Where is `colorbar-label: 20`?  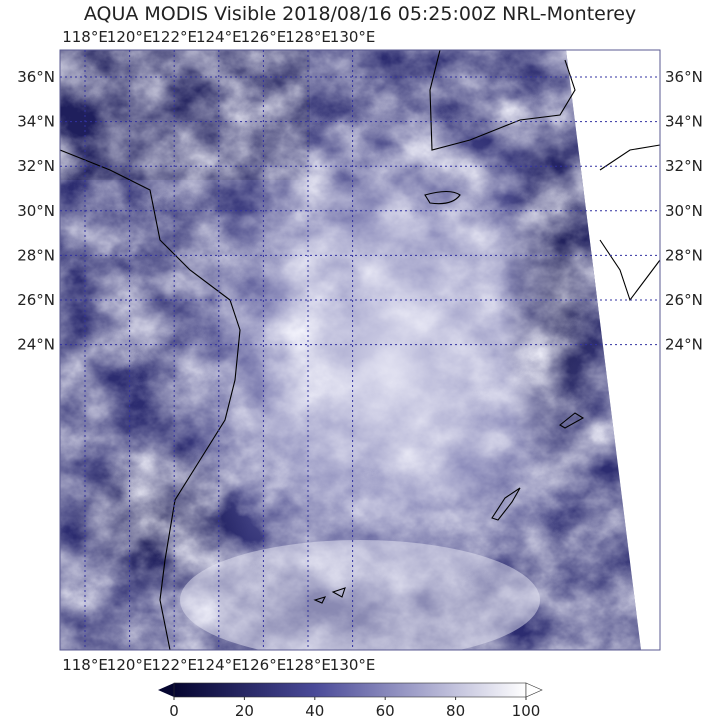 colorbar-label: 20 is located at coordinates (244, 711).